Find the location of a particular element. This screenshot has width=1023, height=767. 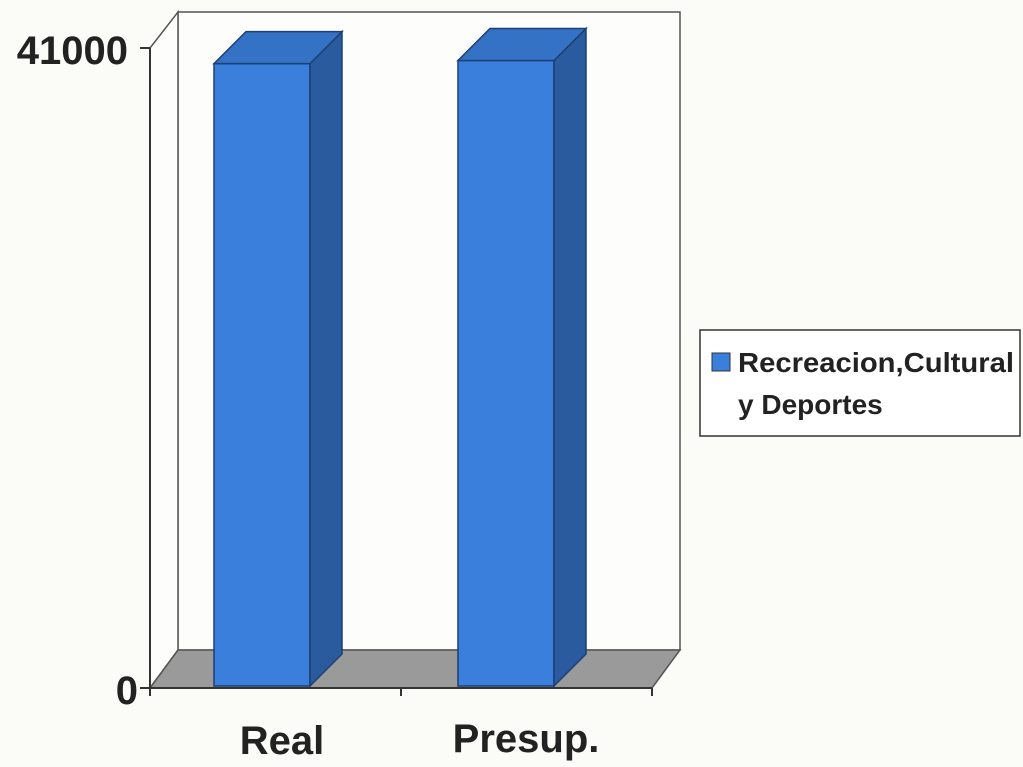

y-tick-label-max: 41000 is located at coordinates (72, 51).